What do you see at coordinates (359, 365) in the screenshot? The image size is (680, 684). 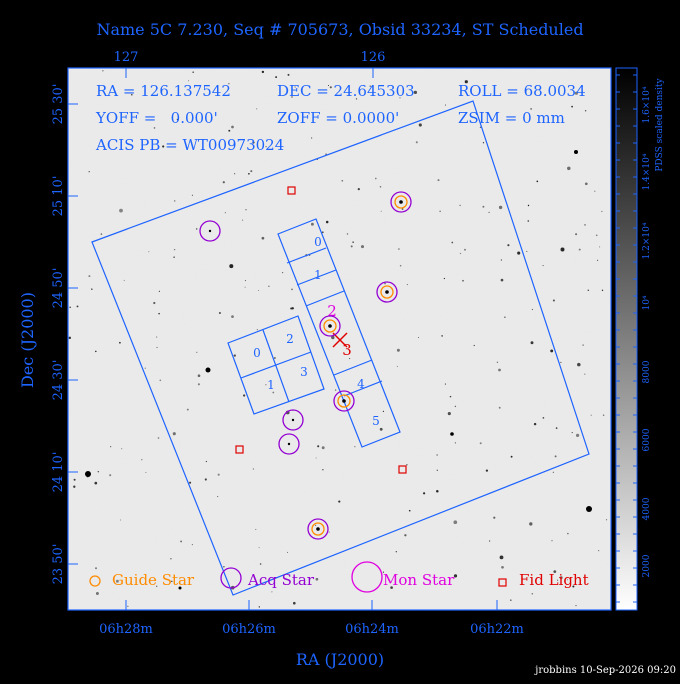 I see `guide-stars` at bounding box center [359, 365].